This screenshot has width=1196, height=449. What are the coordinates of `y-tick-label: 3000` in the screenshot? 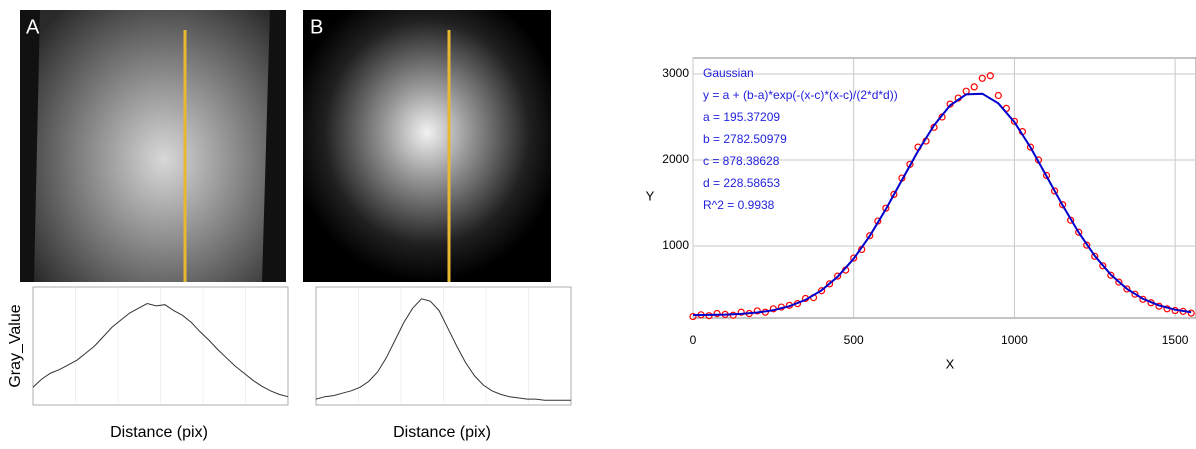 It's located at (675, 73).